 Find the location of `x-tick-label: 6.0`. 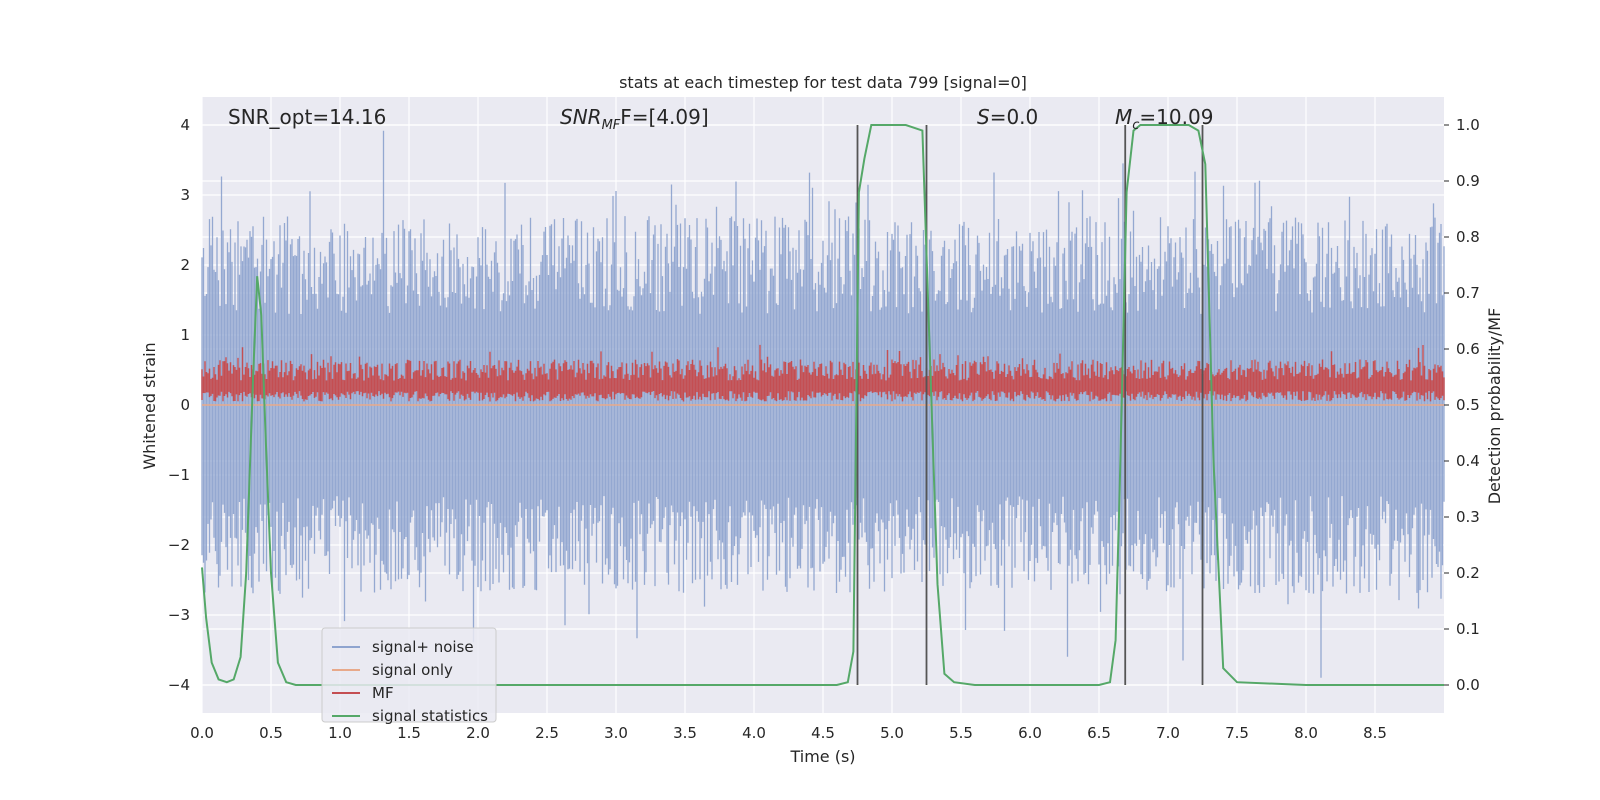

x-tick-label: 6.0 is located at coordinates (1030, 733).